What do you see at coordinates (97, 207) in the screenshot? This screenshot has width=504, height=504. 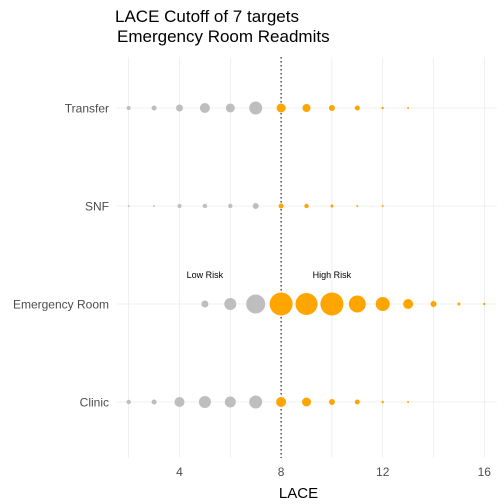 I see `y-tick-label-snf: SNF` at bounding box center [97, 207].